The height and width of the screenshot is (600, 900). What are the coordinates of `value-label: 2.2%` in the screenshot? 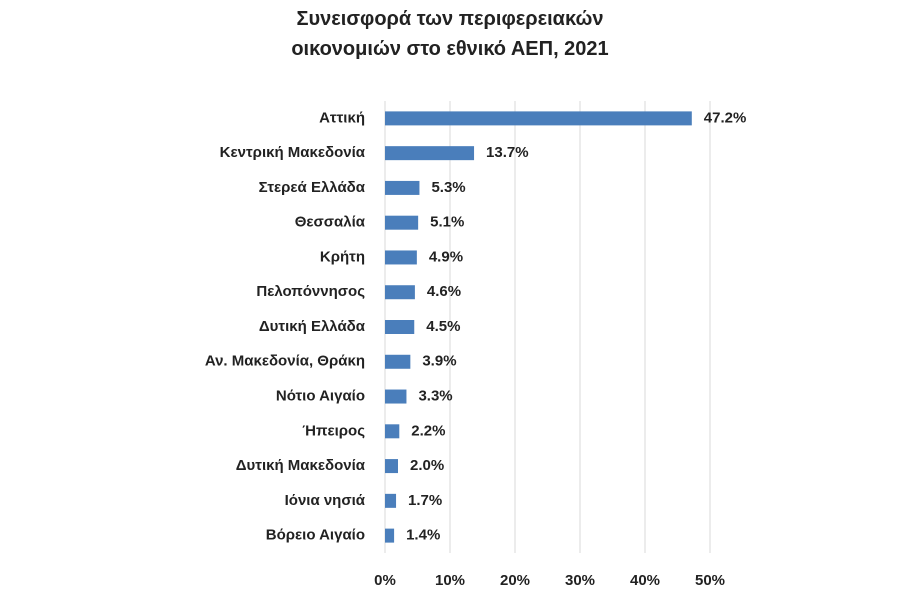 It's located at (428, 430).